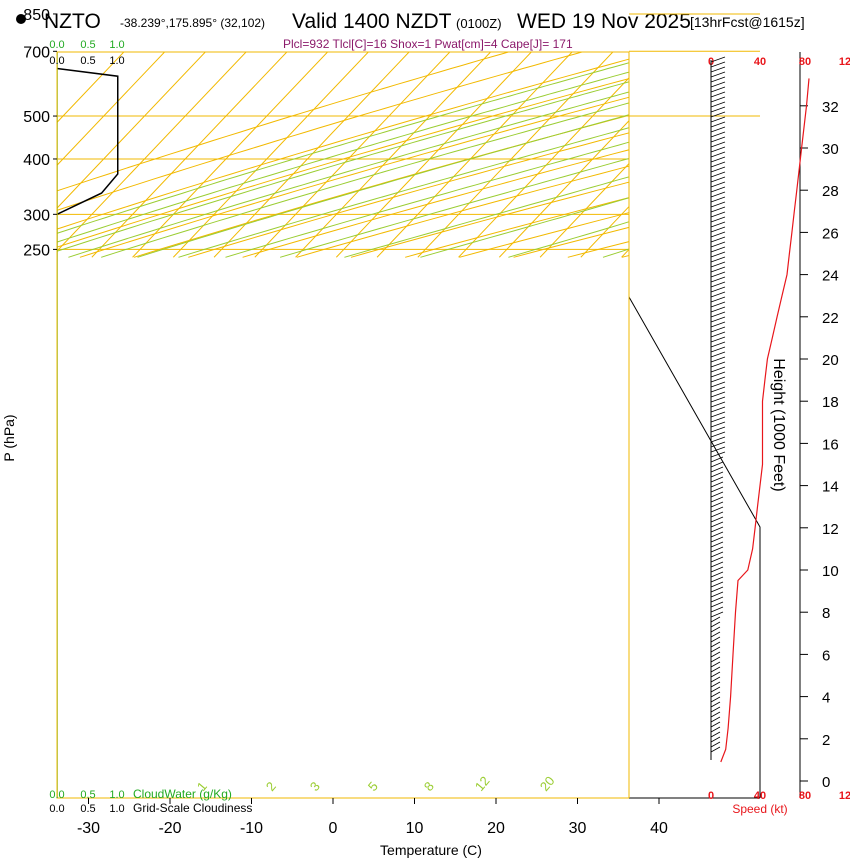 Image resolution: width=850 pixels, height=860 pixels. Describe the element at coordinates (372, 21) in the screenshot. I see `valid-time: Valid 1400 NZDT` at that location.